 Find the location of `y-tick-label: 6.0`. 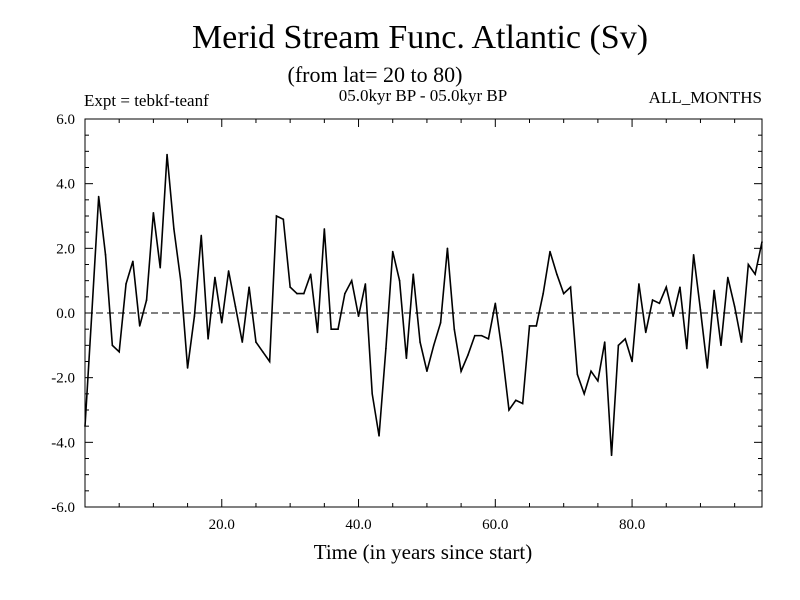

y-tick-label: 6.0 is located at coordinates (65, 120).